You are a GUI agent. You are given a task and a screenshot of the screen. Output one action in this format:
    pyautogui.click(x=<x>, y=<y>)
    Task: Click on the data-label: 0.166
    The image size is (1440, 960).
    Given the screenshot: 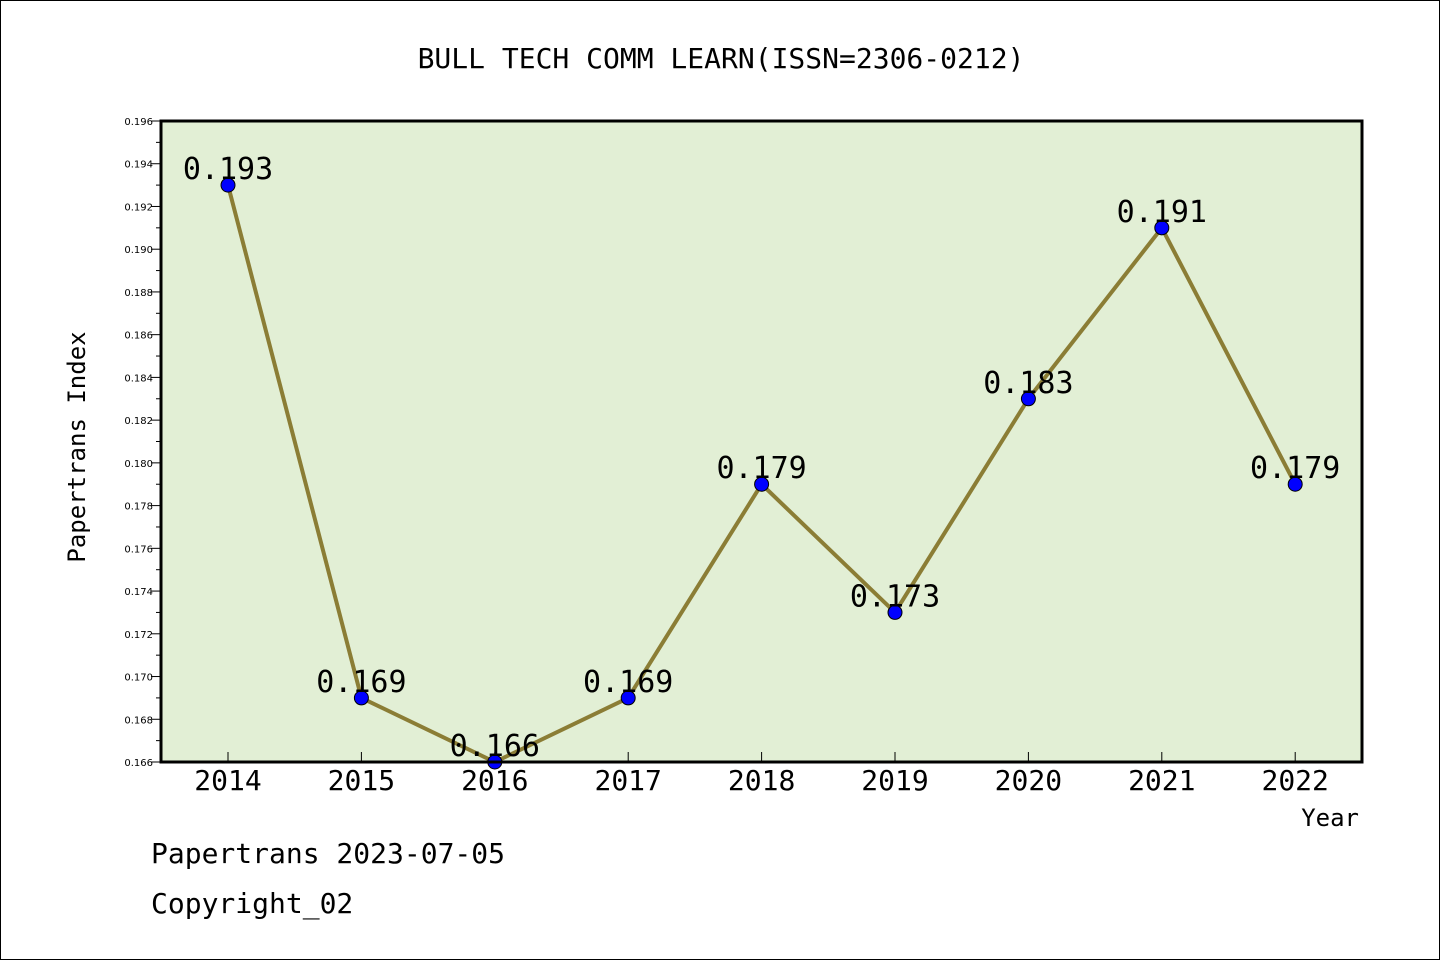 What is the action you would take?
    pyautogui.click(x=495, y=746)
    